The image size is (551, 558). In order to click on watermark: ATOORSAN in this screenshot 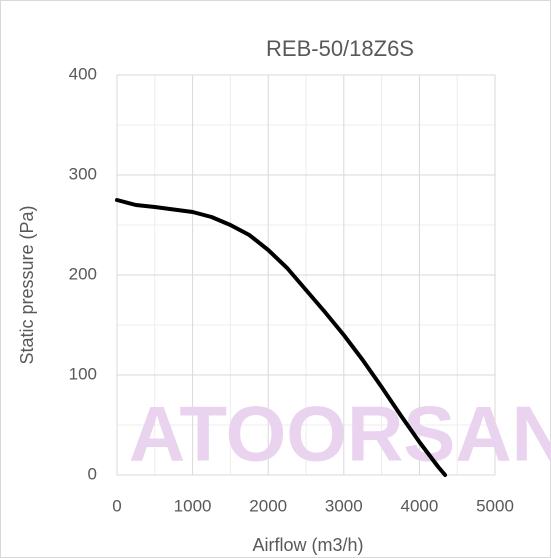, I will do `click(340, 434)`.